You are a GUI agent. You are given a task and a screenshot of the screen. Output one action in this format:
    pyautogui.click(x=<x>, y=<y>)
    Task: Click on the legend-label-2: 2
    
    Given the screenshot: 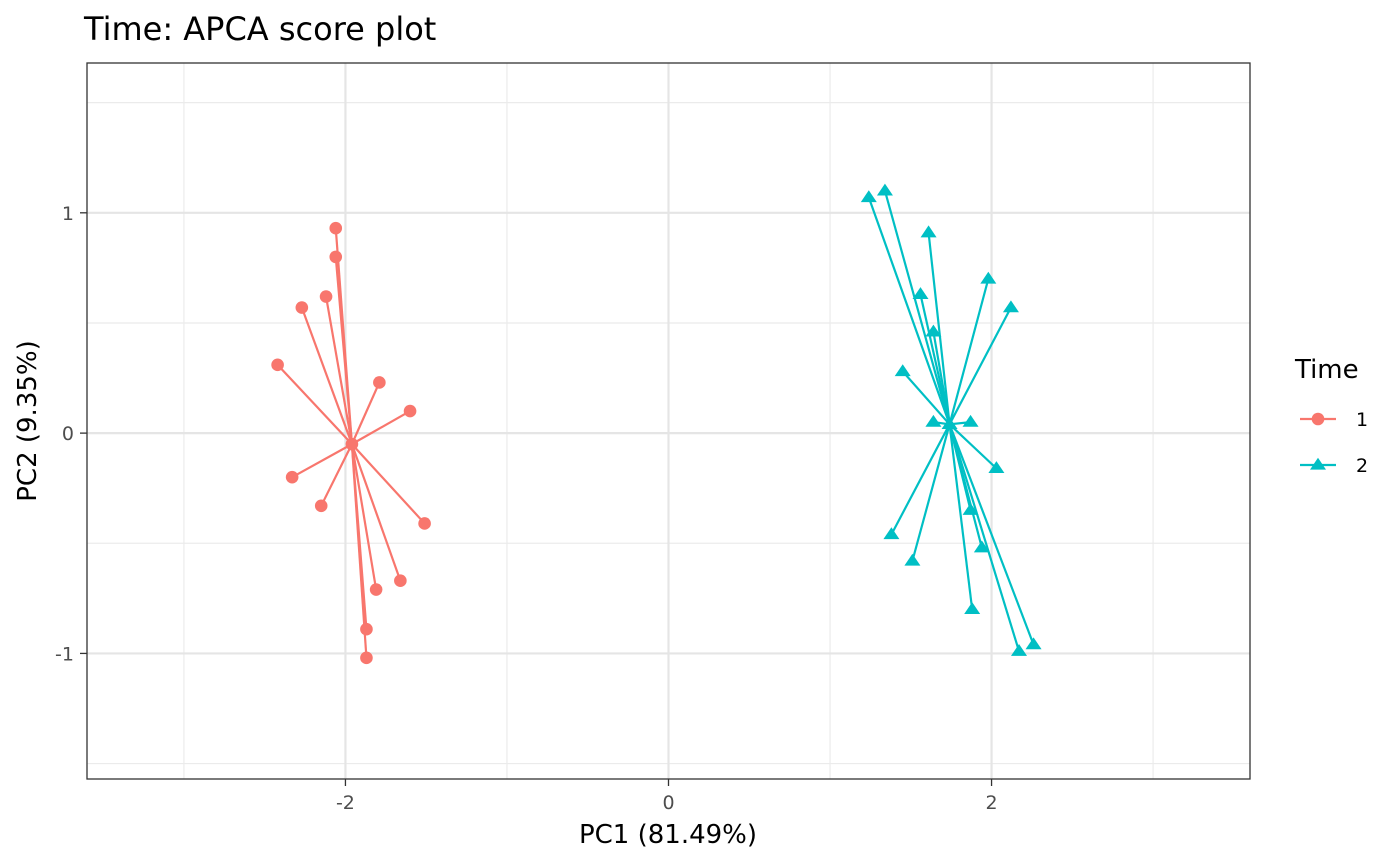 What is the action you would take?
    pyautogui.click(x=1362, y=466)
    